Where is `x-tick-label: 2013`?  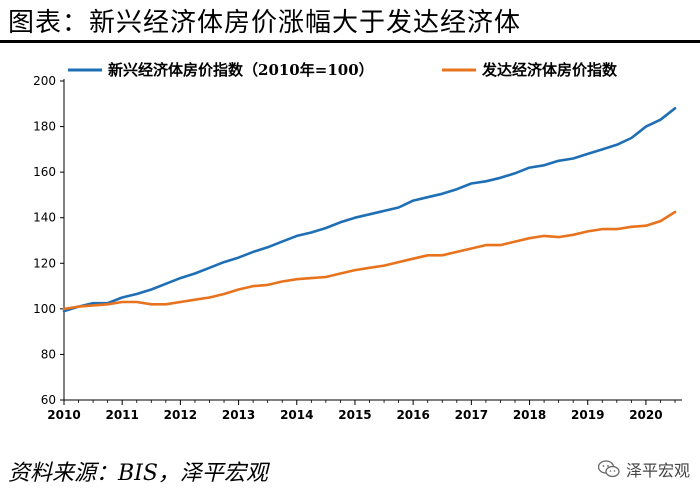
x-tick-label: 2013 is located at coordinates (238, 415).